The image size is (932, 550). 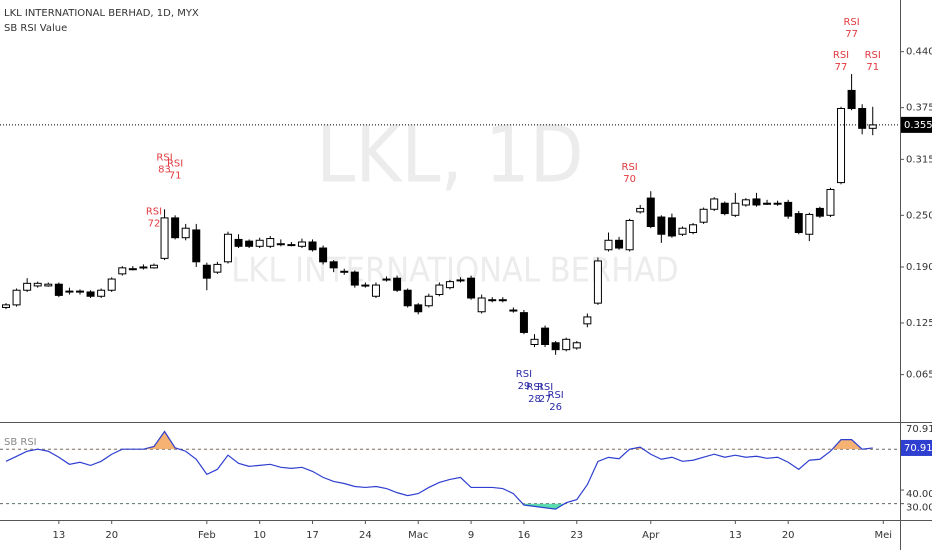 What do you see at coordinates (449, 155) in the screenshot?
I see `watermark: LKL, 1D` at bounding box center [449, 155].